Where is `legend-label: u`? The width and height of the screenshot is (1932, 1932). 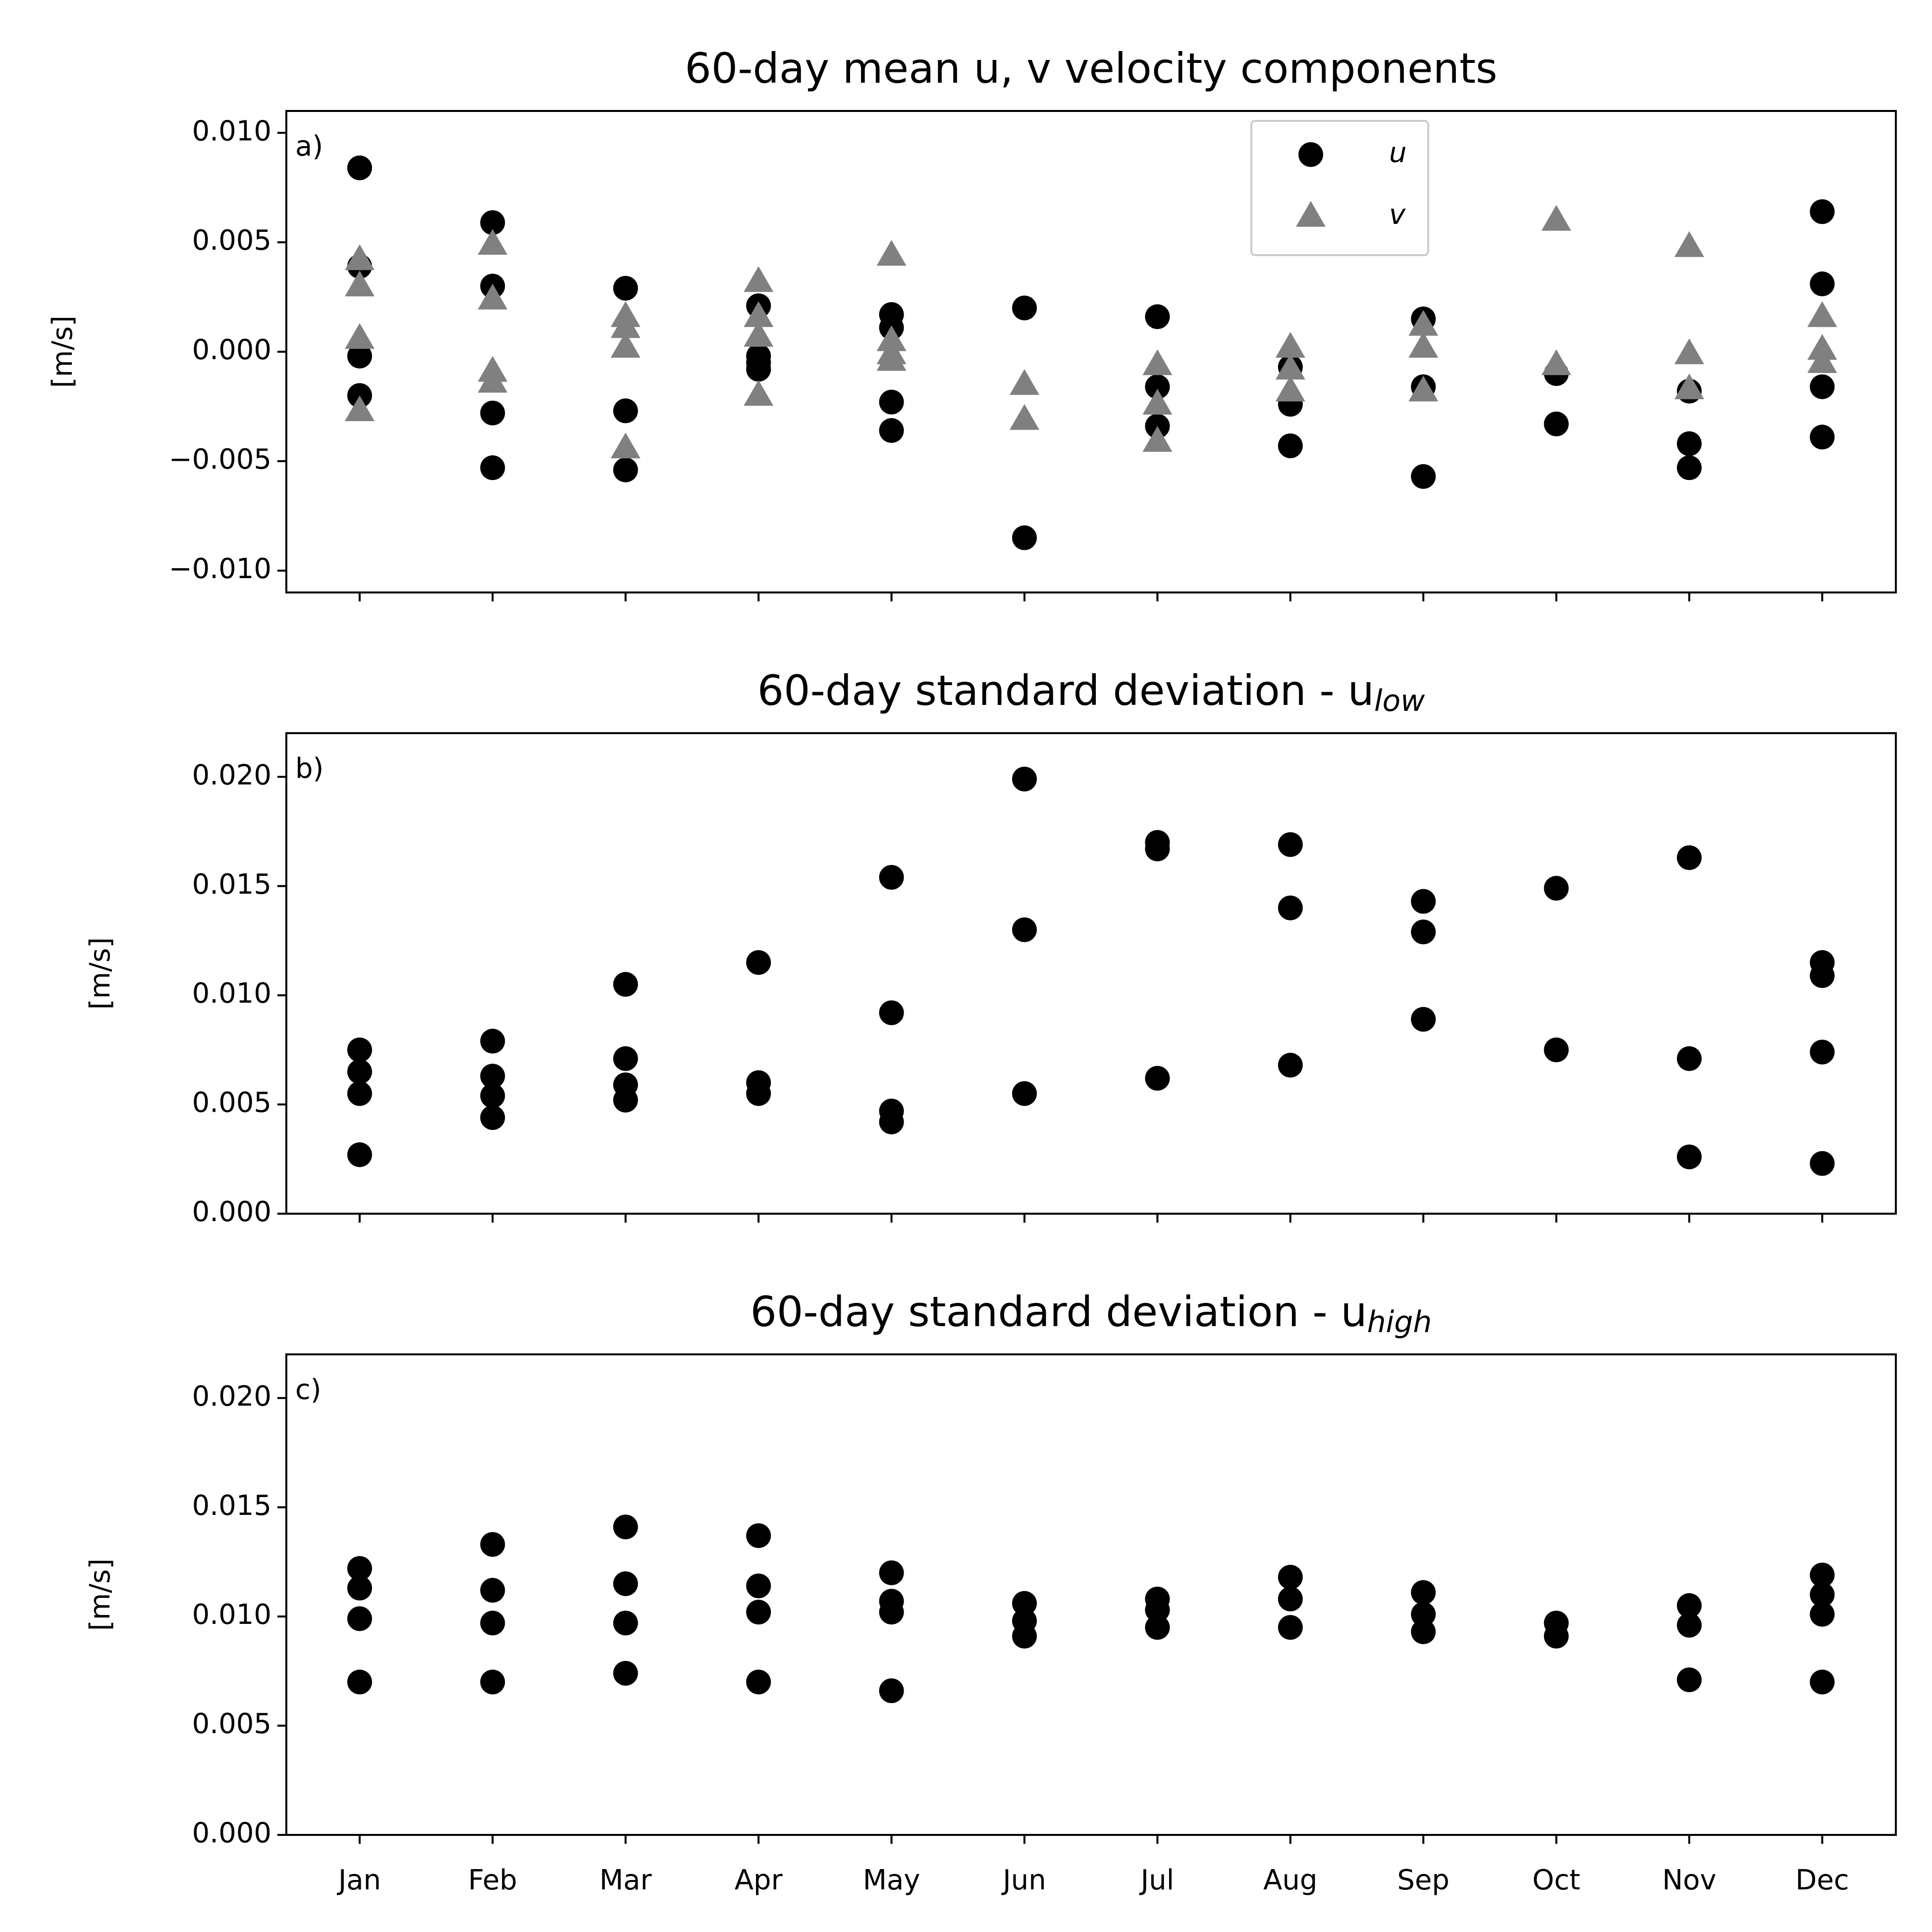
legend-label: u is located at coordinates (1398, 153).